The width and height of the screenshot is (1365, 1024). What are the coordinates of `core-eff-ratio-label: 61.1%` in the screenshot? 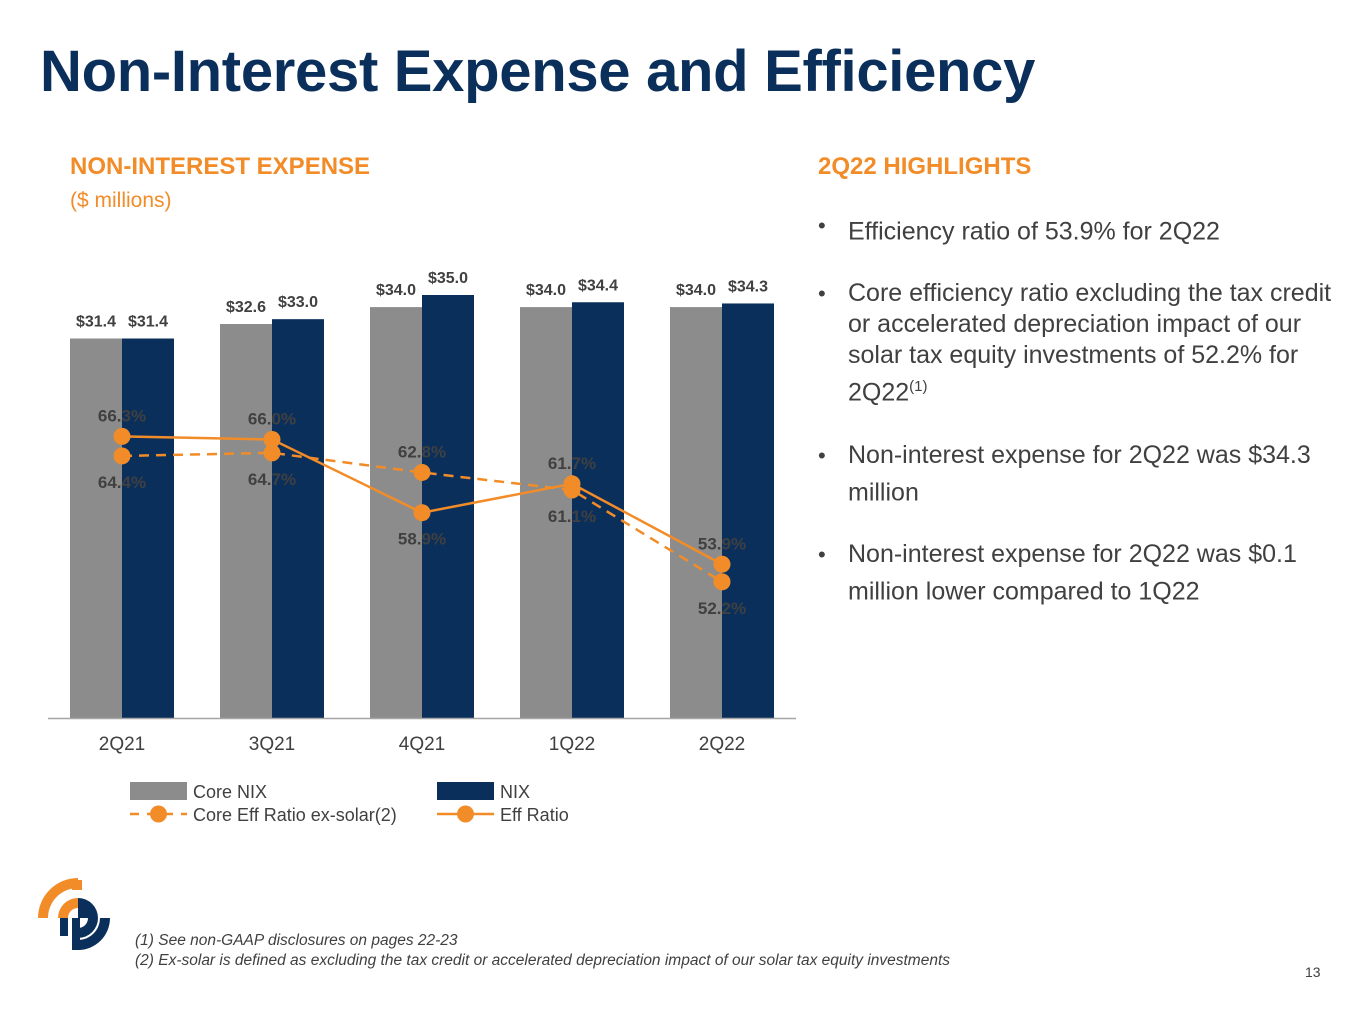 It's located at (572, 516).